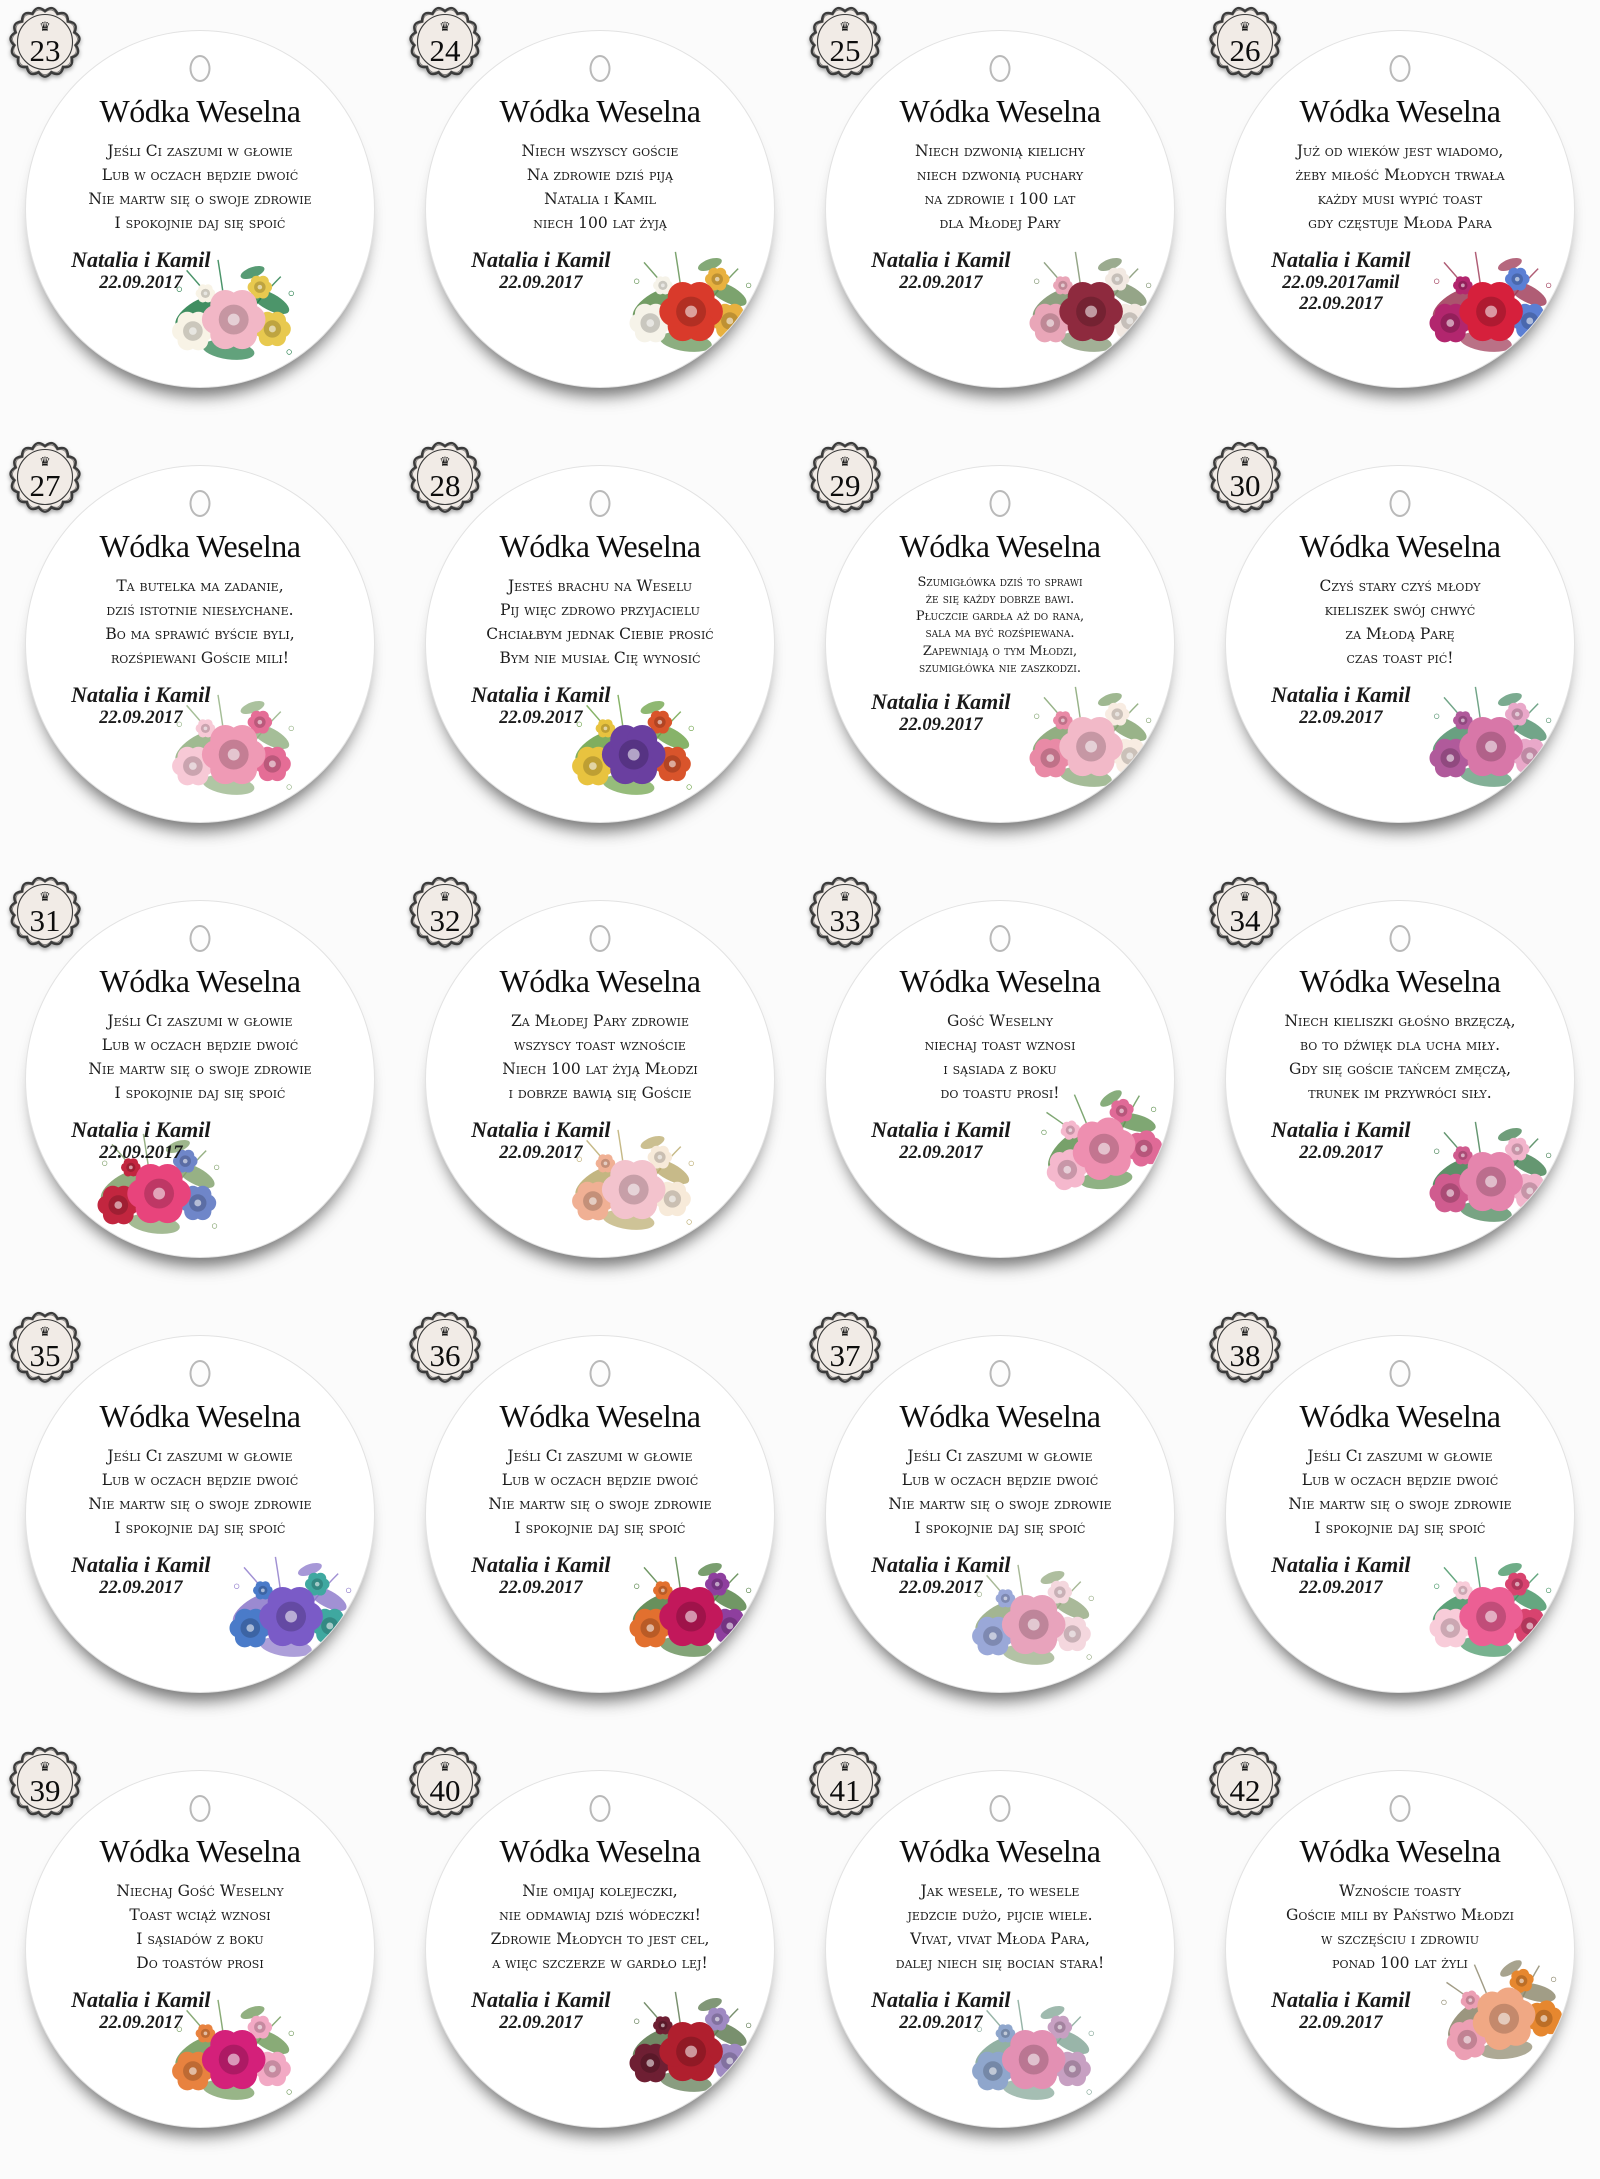  I want to click on number-badge: ♛ 29, so click(845, 476).